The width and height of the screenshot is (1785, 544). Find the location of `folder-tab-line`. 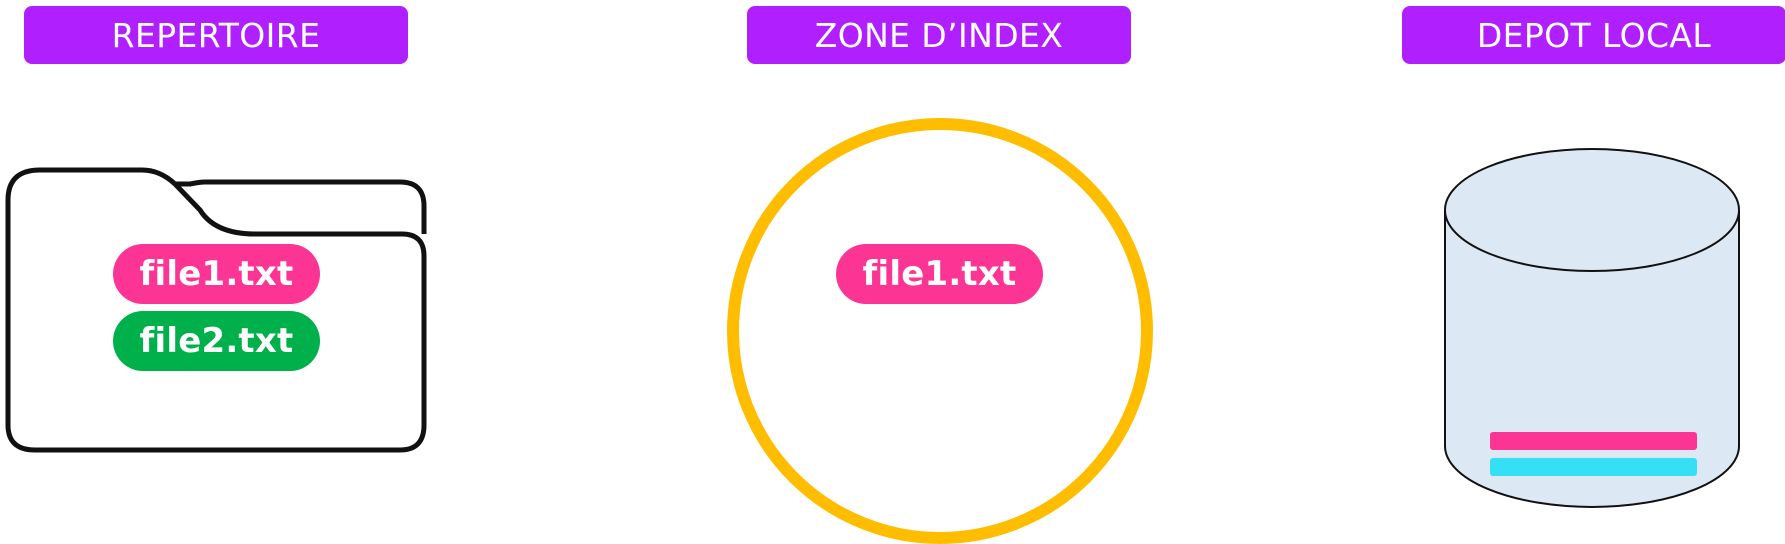

folder-tab-line is located at coordinates (301, 206).